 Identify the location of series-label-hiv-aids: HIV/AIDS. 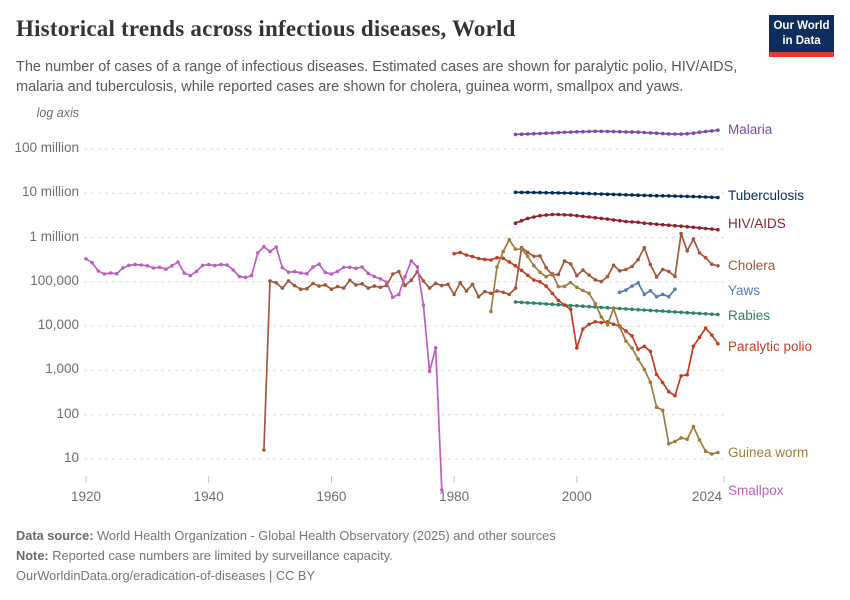
(757, 223).